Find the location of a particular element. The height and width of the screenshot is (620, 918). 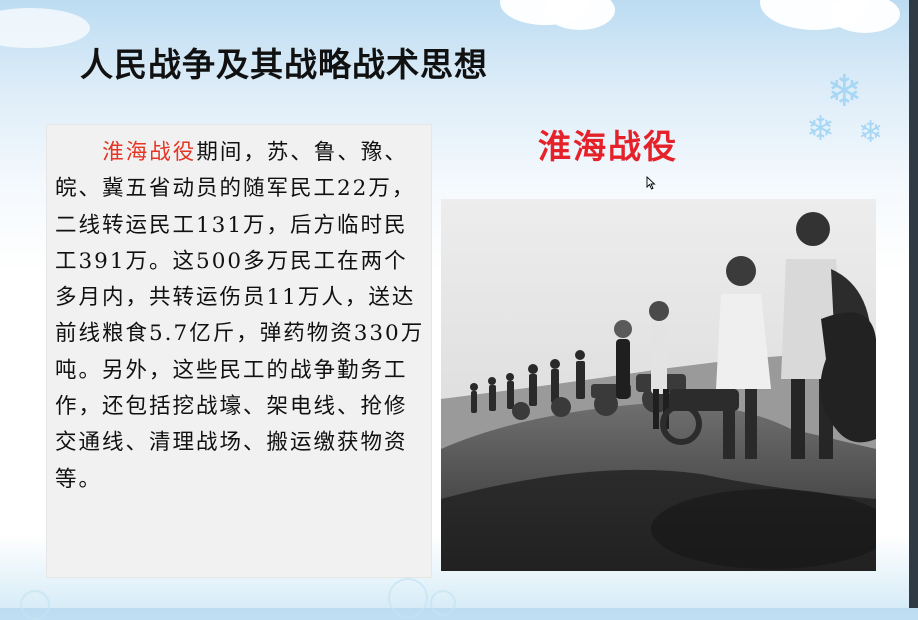

scrollbar is located at coordinates (913, 304).